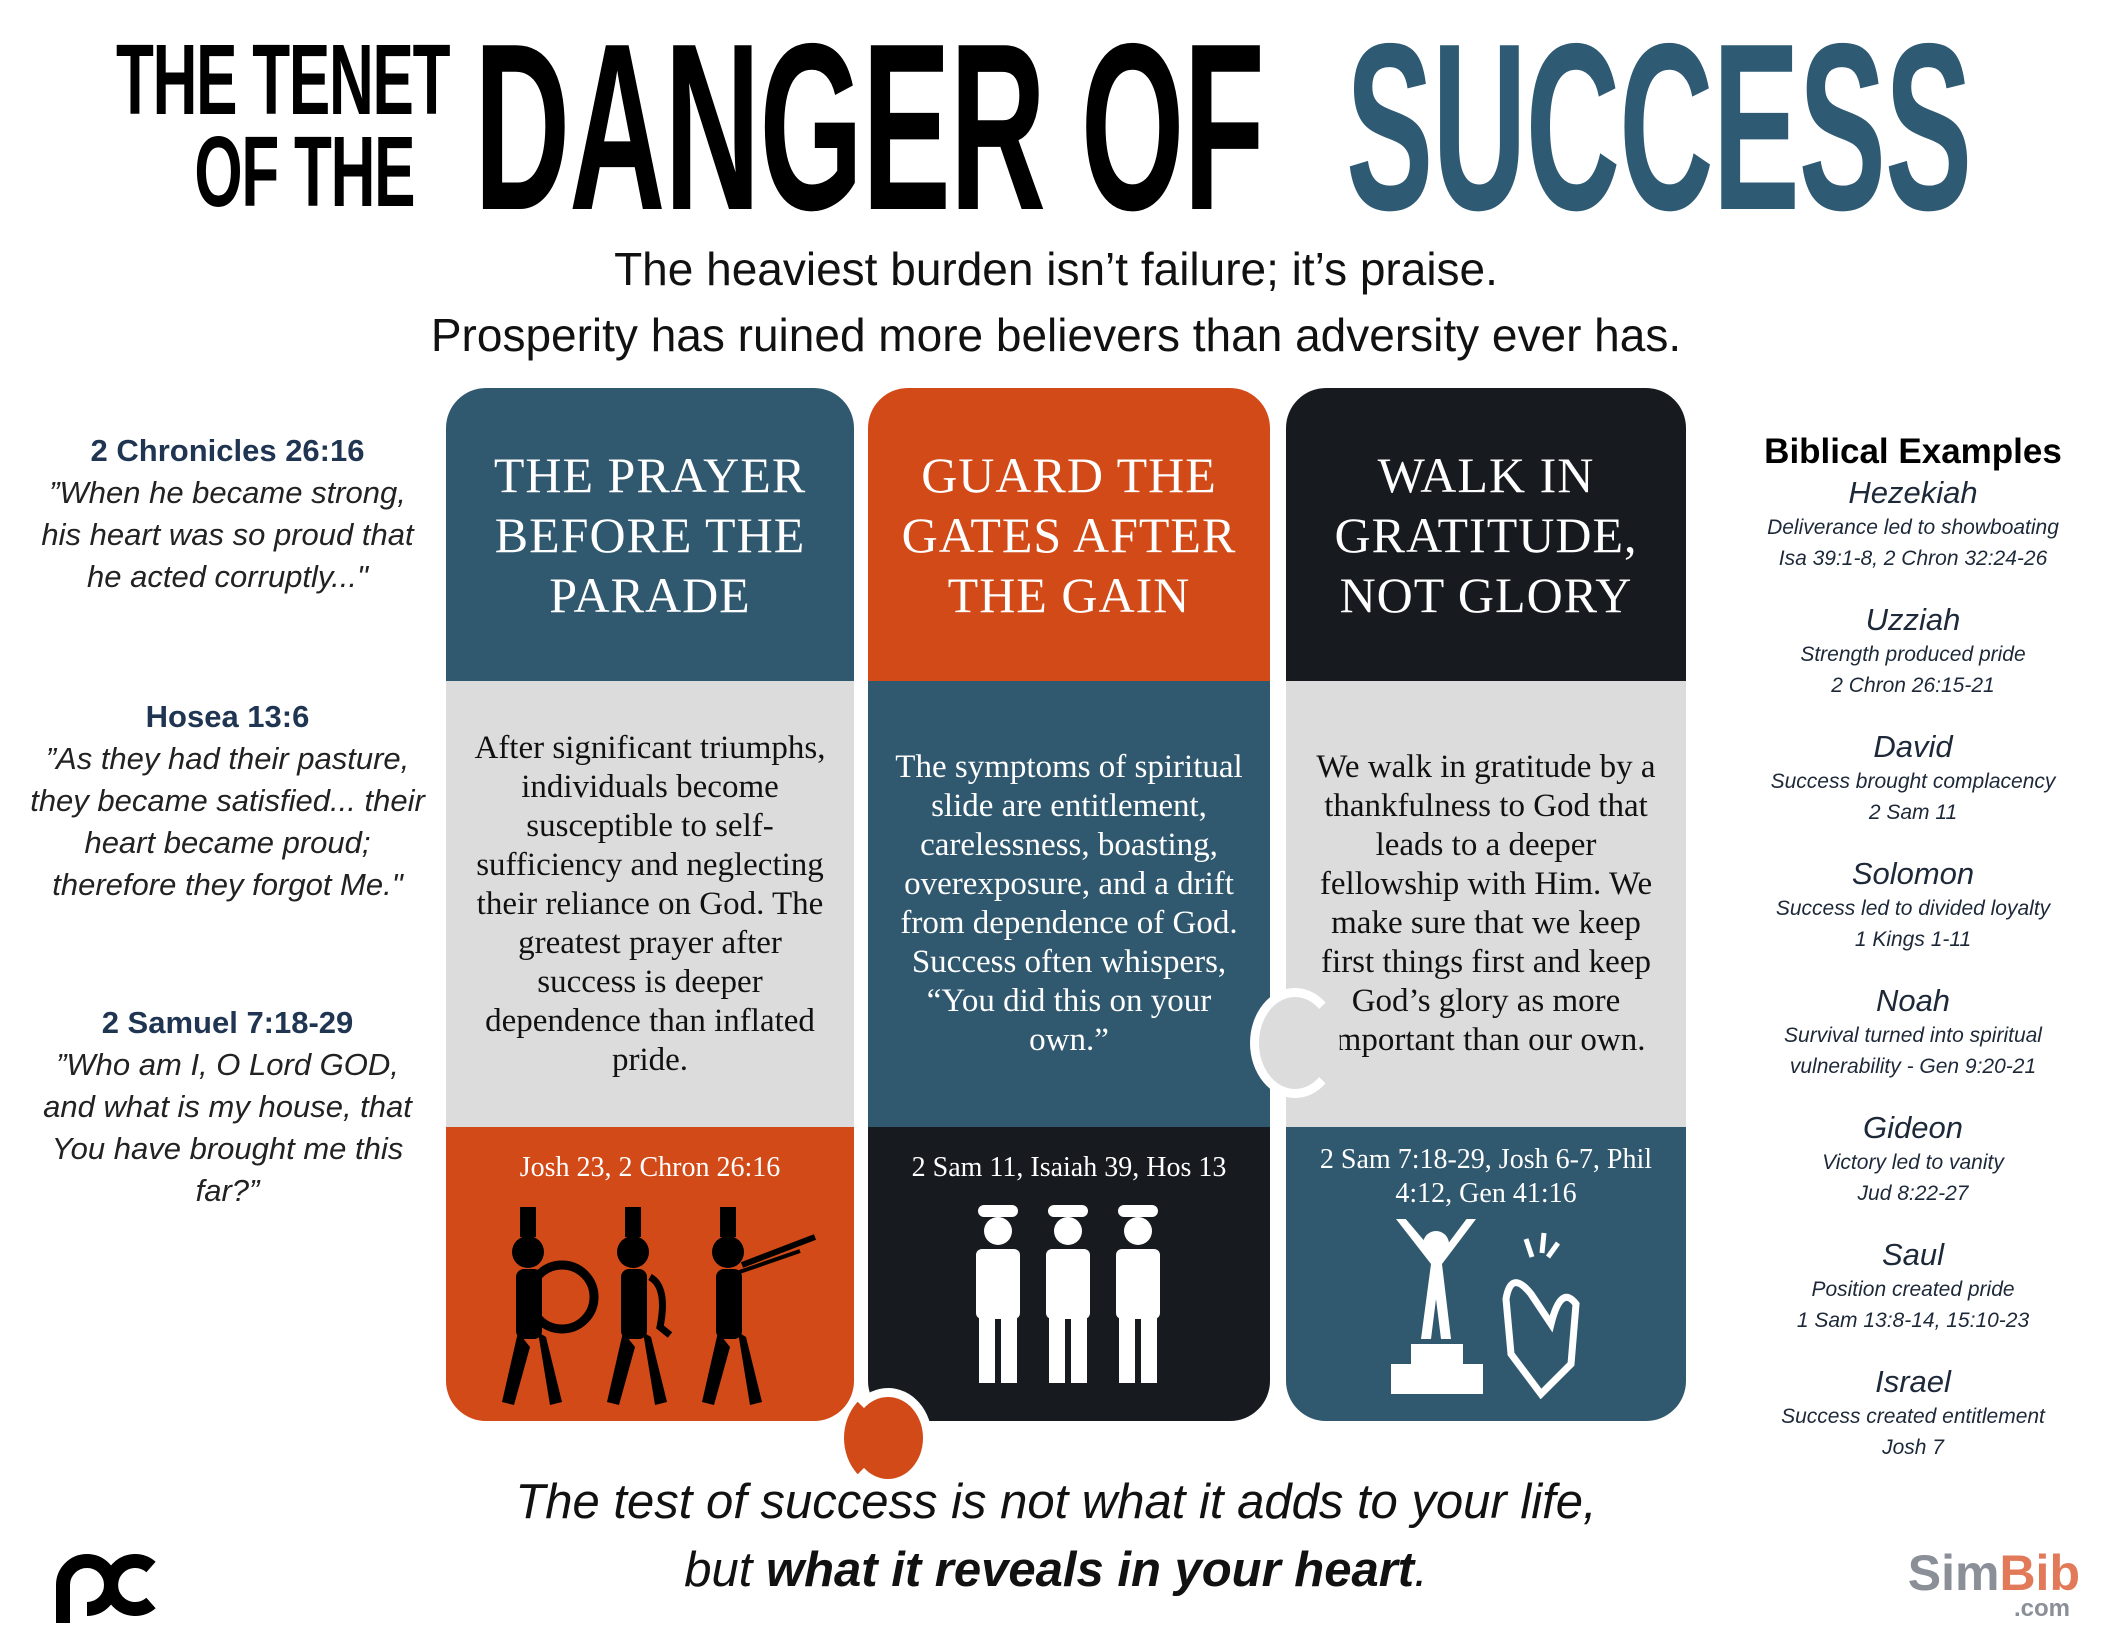 The height and width of the screenshot is (1632, 2112). I want to click on logo-text: .com, so click(2041, 1608).